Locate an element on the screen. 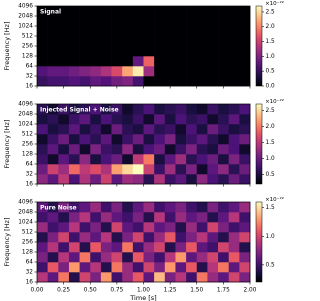 This screenshot has height=301, width=320. y-tick-label: 4096 is located at coordinates (25, 7).